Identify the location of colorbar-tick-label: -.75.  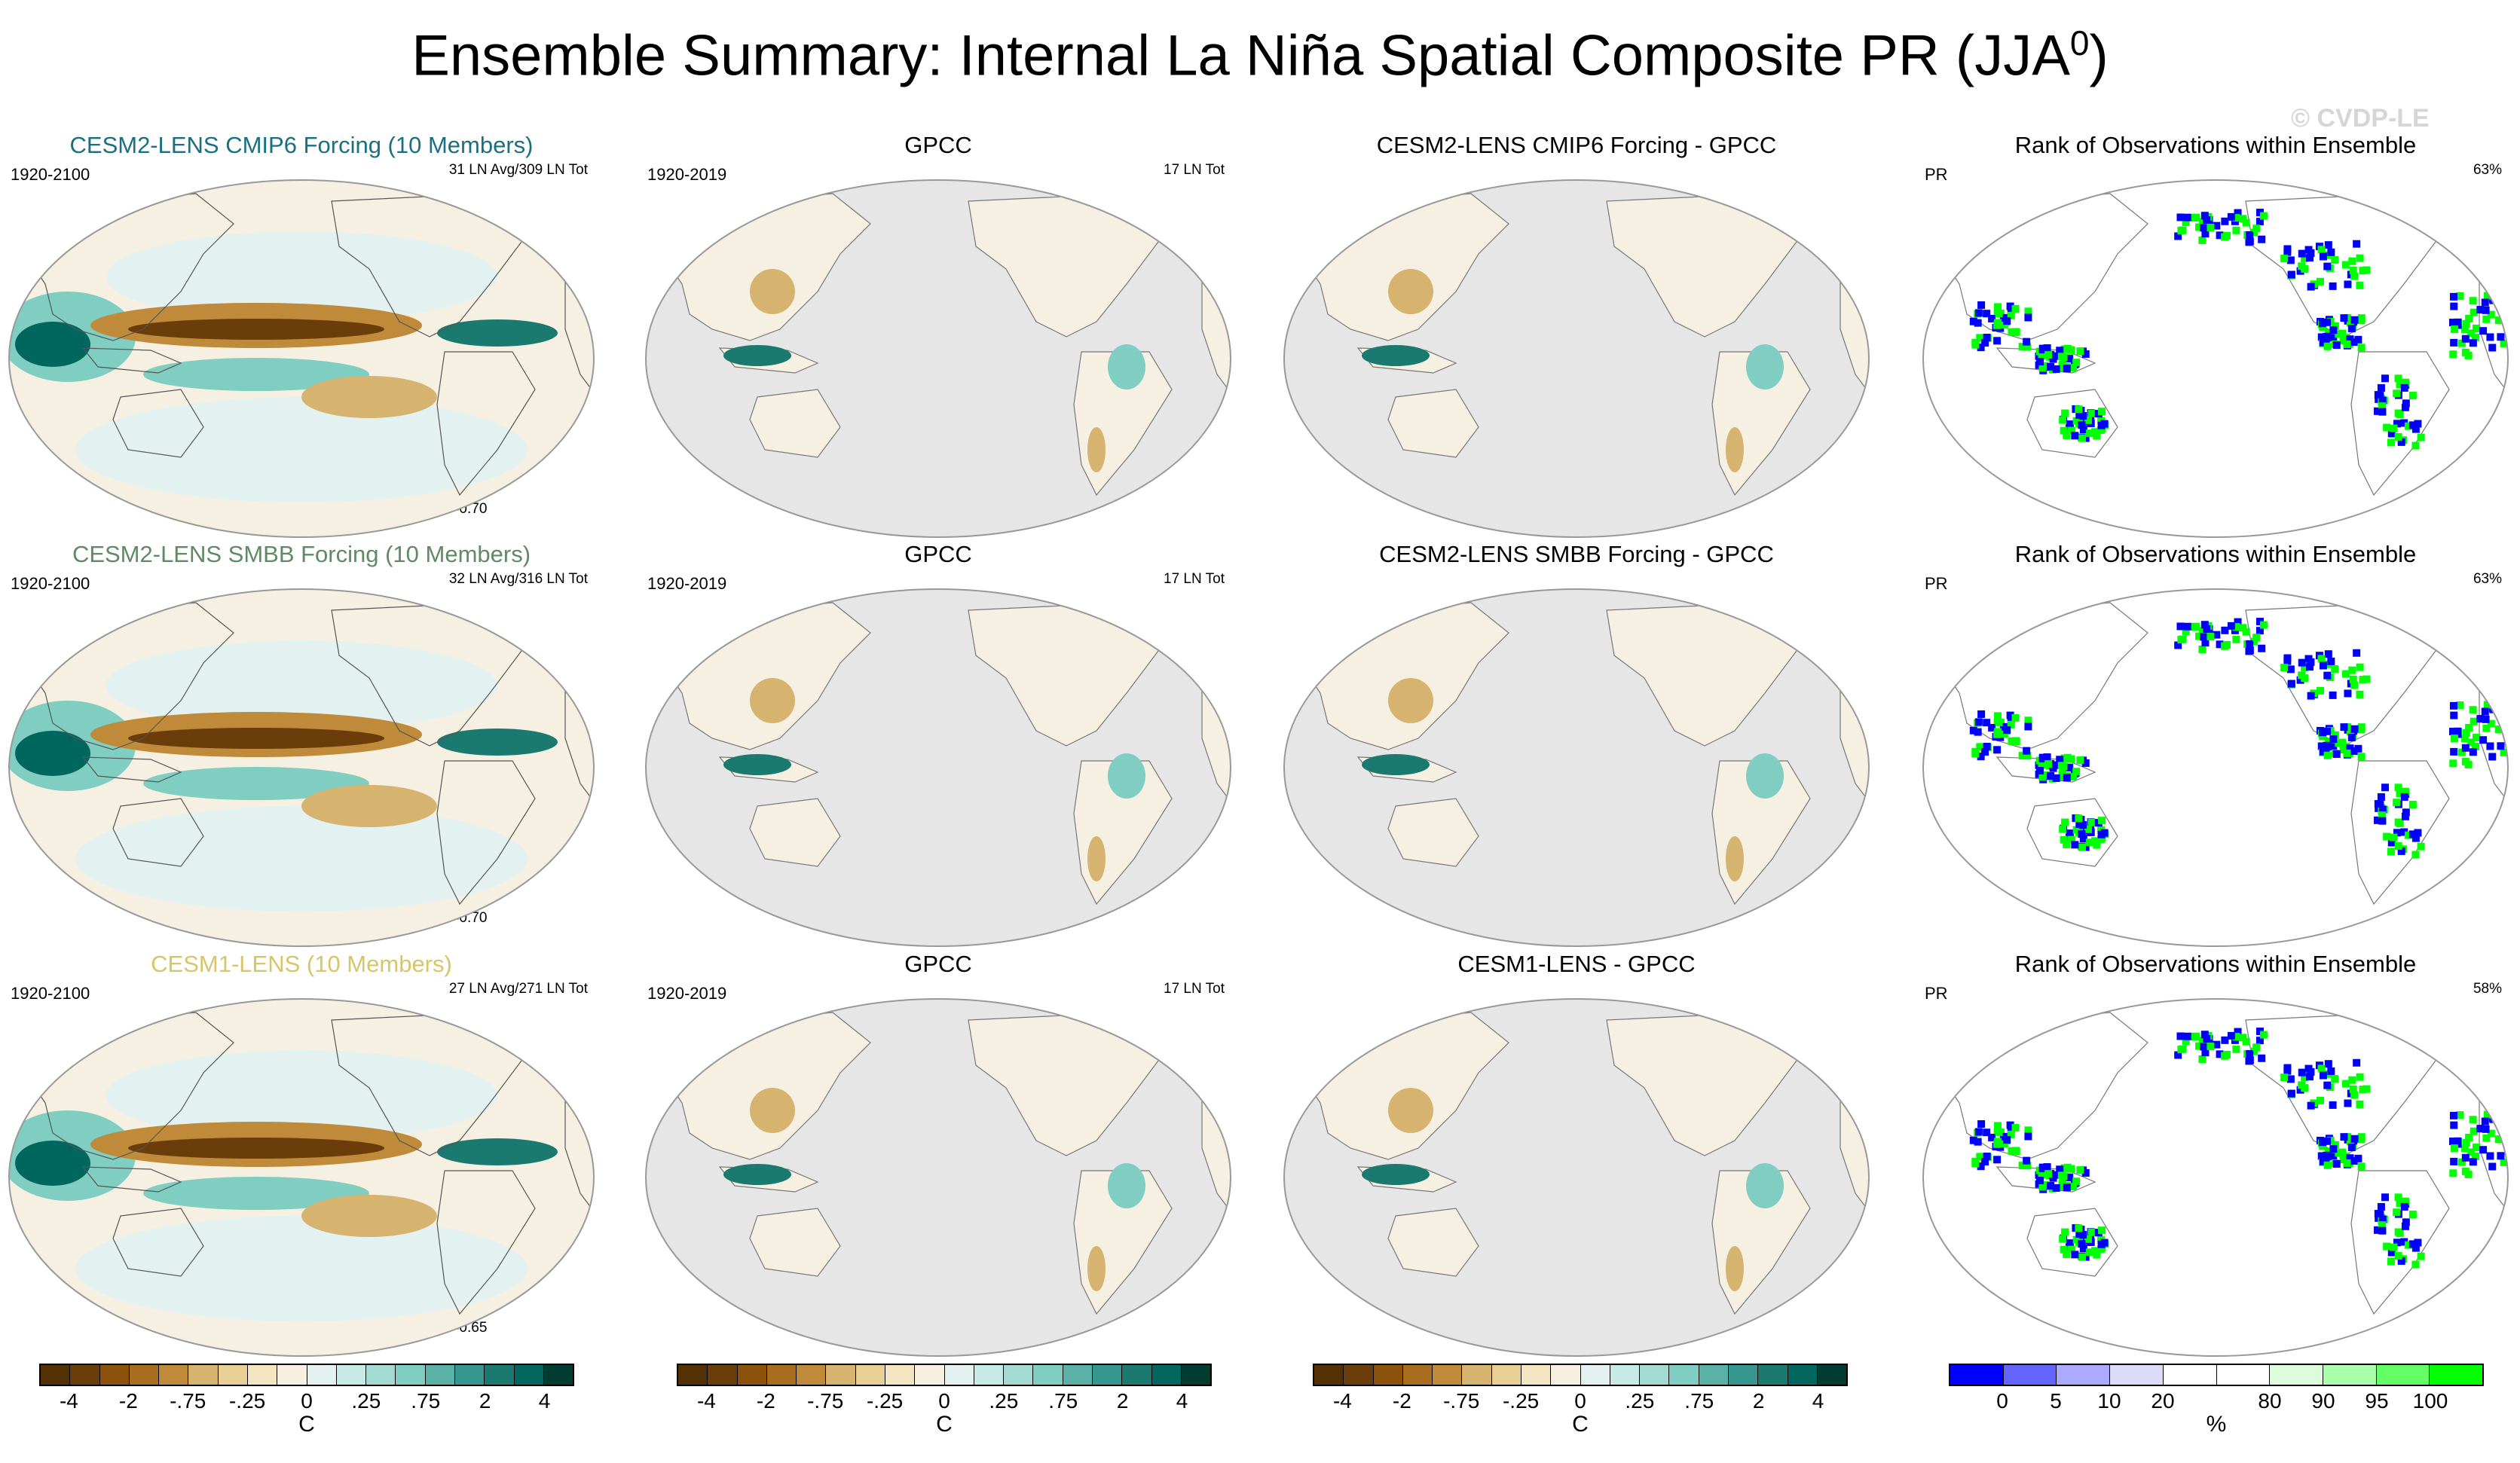
(1461, 1401).